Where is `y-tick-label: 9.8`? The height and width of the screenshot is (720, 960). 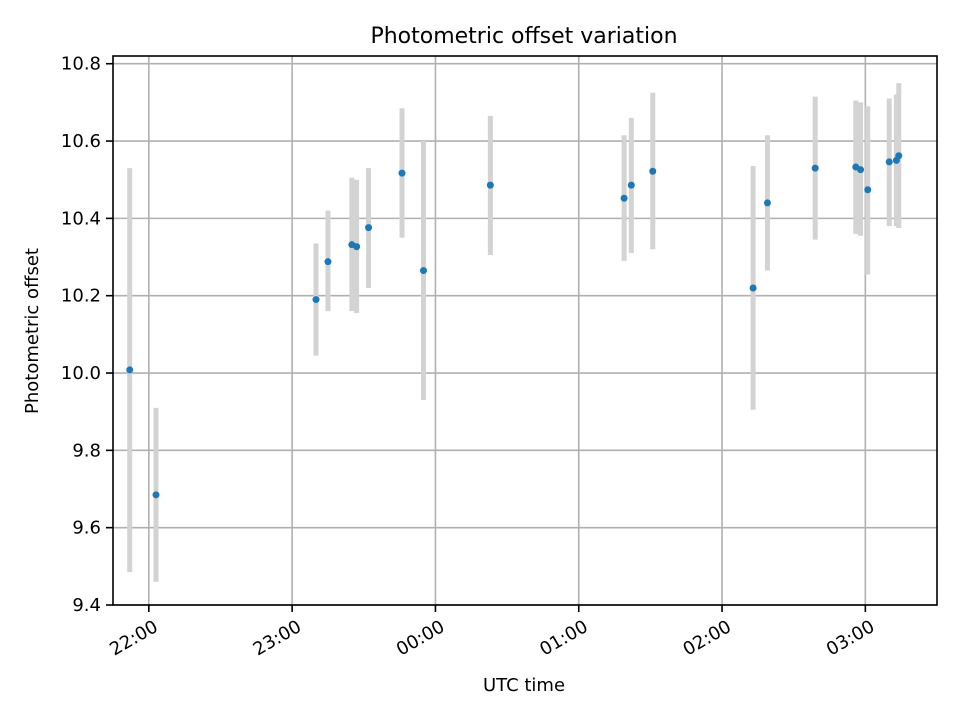
y-tick-label: 9.8 is located at coordinates (86, 450).